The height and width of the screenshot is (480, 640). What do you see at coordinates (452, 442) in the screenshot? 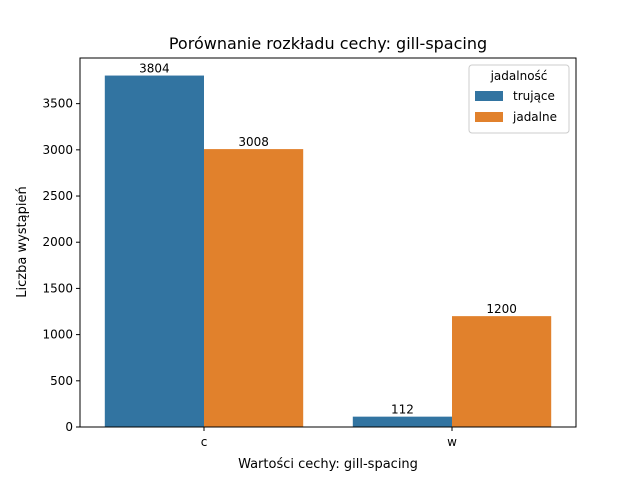
I see `x-tick-label: w` at bounding box center [452, 442].